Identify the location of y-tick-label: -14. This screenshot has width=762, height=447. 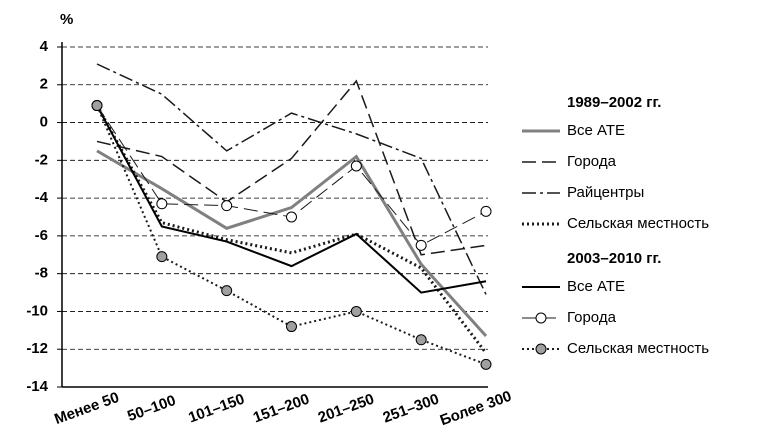
(37, 386).